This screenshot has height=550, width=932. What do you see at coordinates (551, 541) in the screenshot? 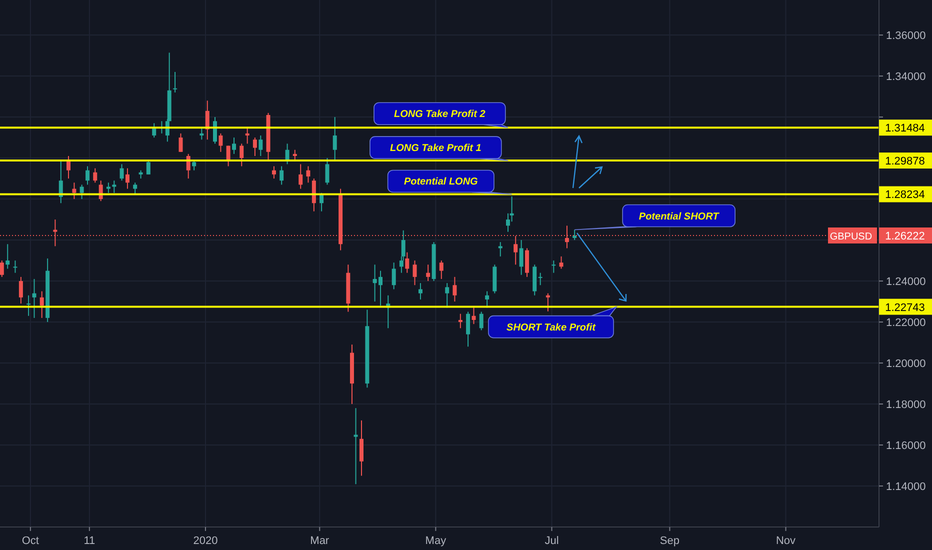
I see `x-tick-label: Jul` at bounding box center [551, 541].